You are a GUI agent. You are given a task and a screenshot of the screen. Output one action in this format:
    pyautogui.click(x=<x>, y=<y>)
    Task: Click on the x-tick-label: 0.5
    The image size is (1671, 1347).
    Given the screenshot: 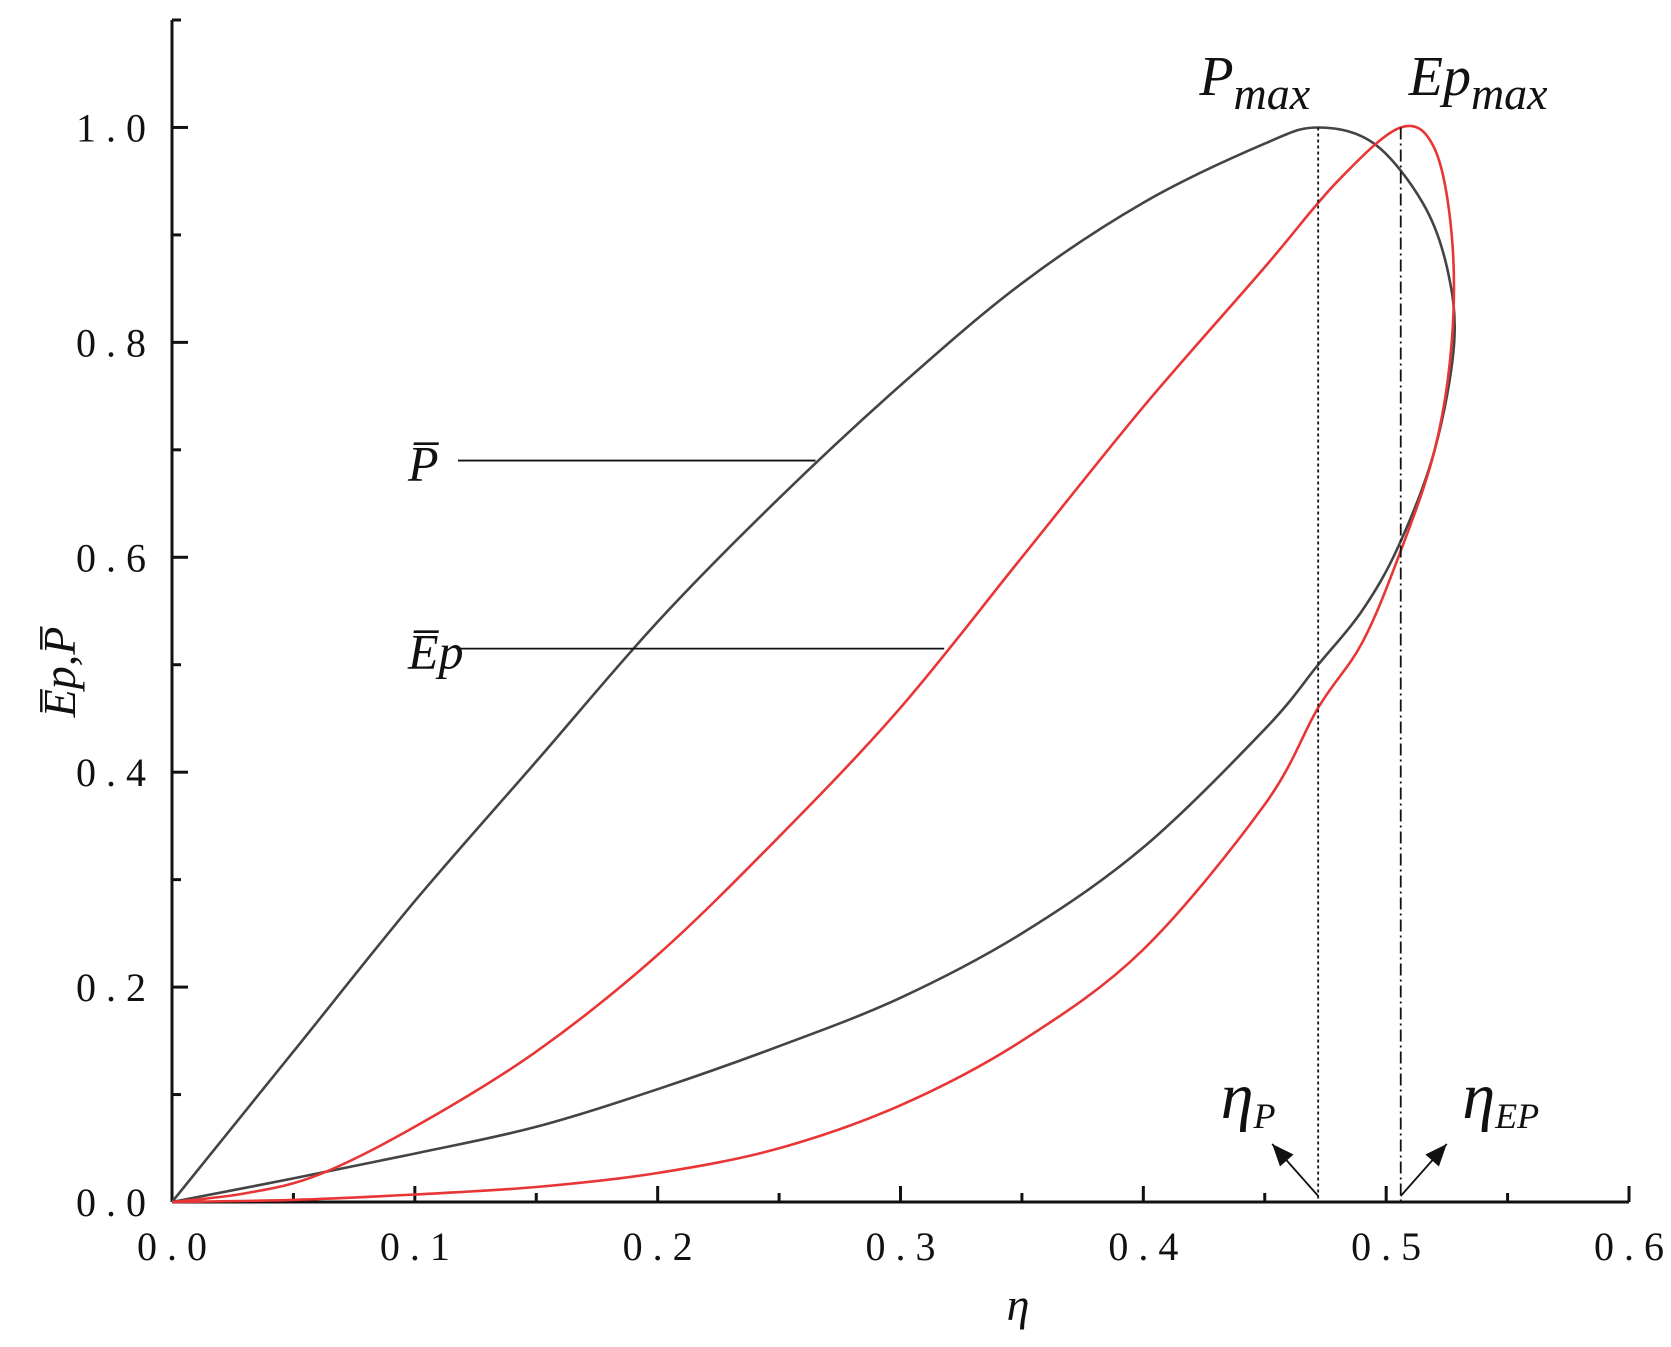 What is the action you would take?
    pyautogui.click(x=1391, y=1246)
    